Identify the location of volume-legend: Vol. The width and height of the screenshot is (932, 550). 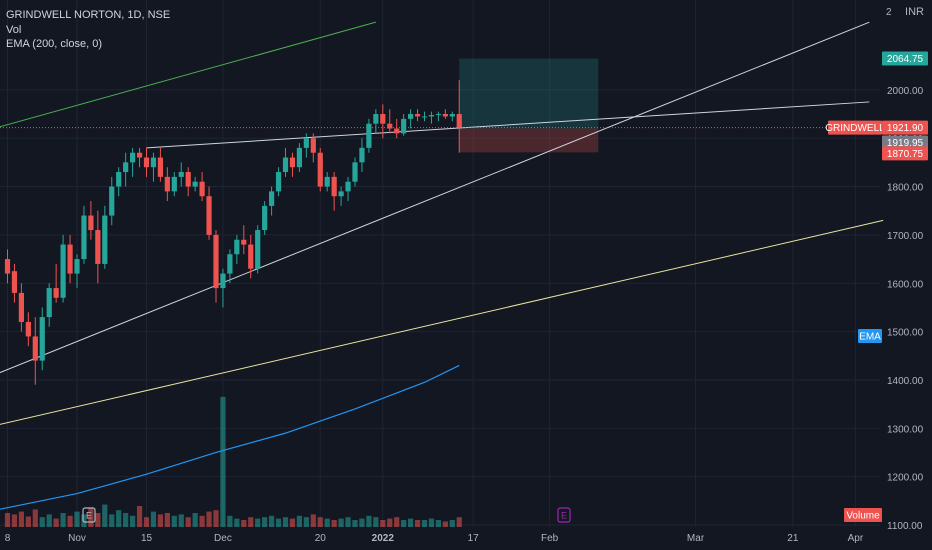
(14, 29).